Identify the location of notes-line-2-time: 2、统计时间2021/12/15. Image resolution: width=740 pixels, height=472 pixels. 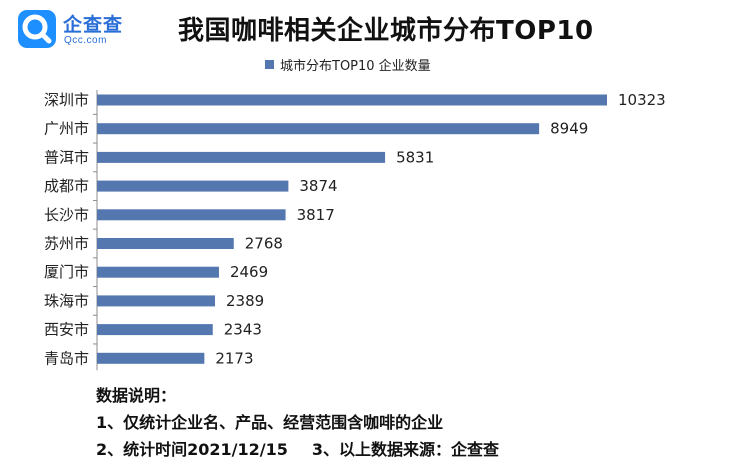
(192, 449).